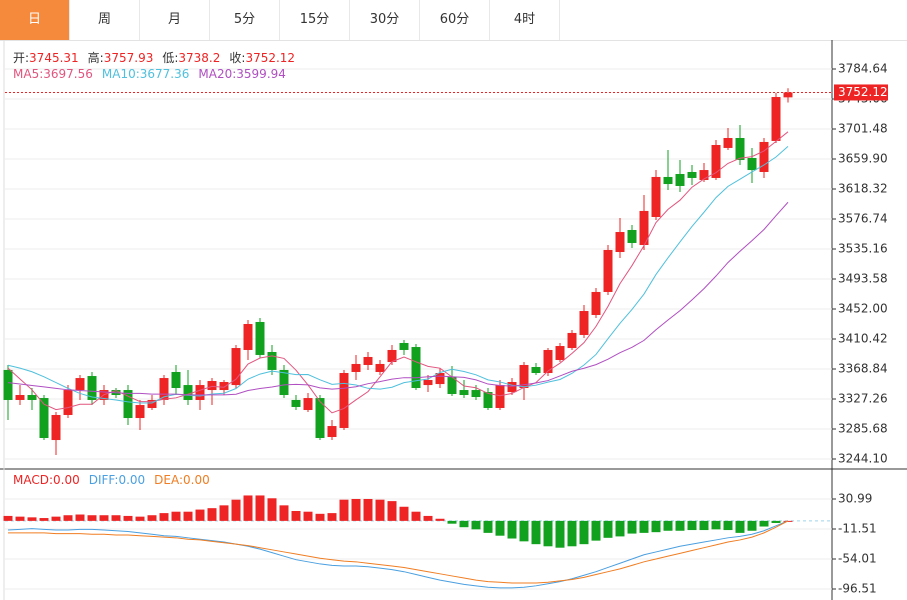 This screenshot has height=600, width=907. I want to click on ohlc-label: 高:, so click(95, 58).